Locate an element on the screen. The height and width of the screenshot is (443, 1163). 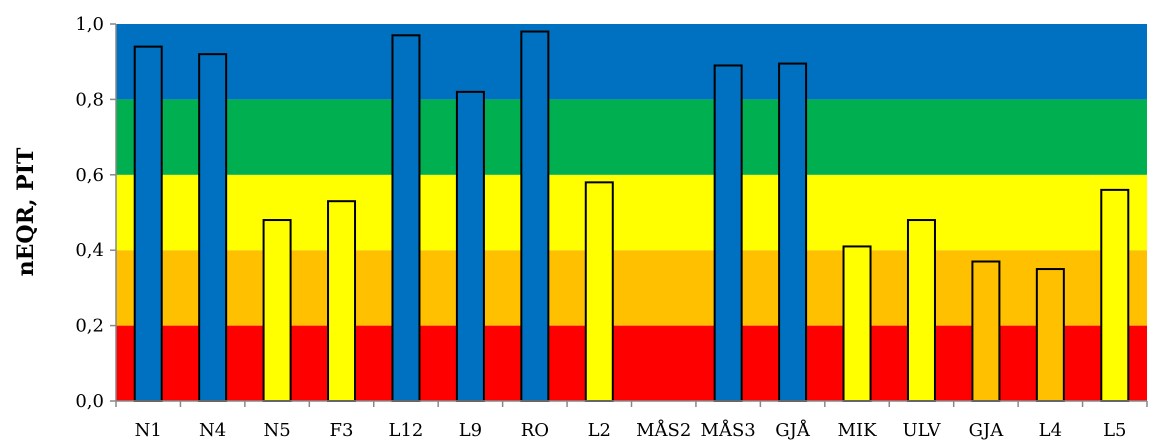
y-tick-label: 0,2 is located at coordinates (89, 326).